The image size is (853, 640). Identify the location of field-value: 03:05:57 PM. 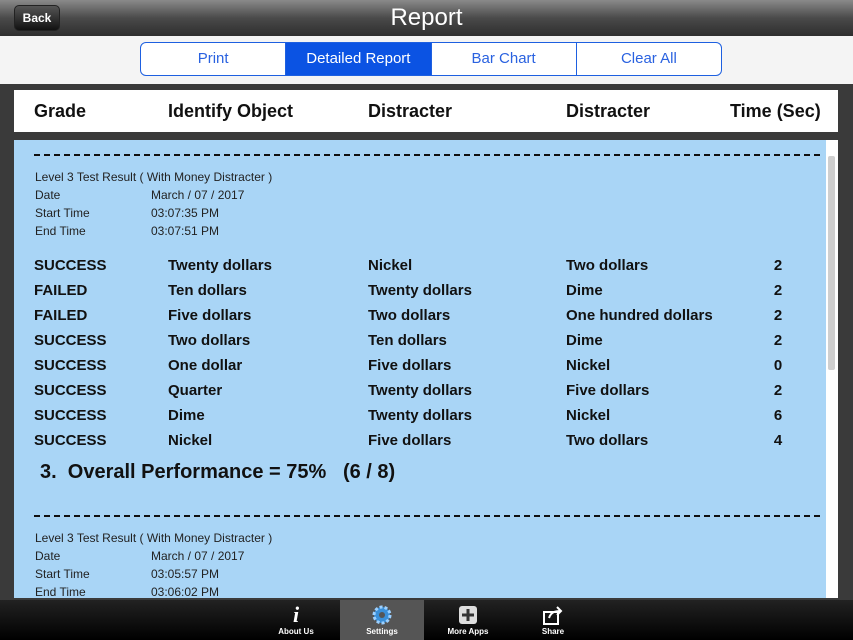
(185, 574).